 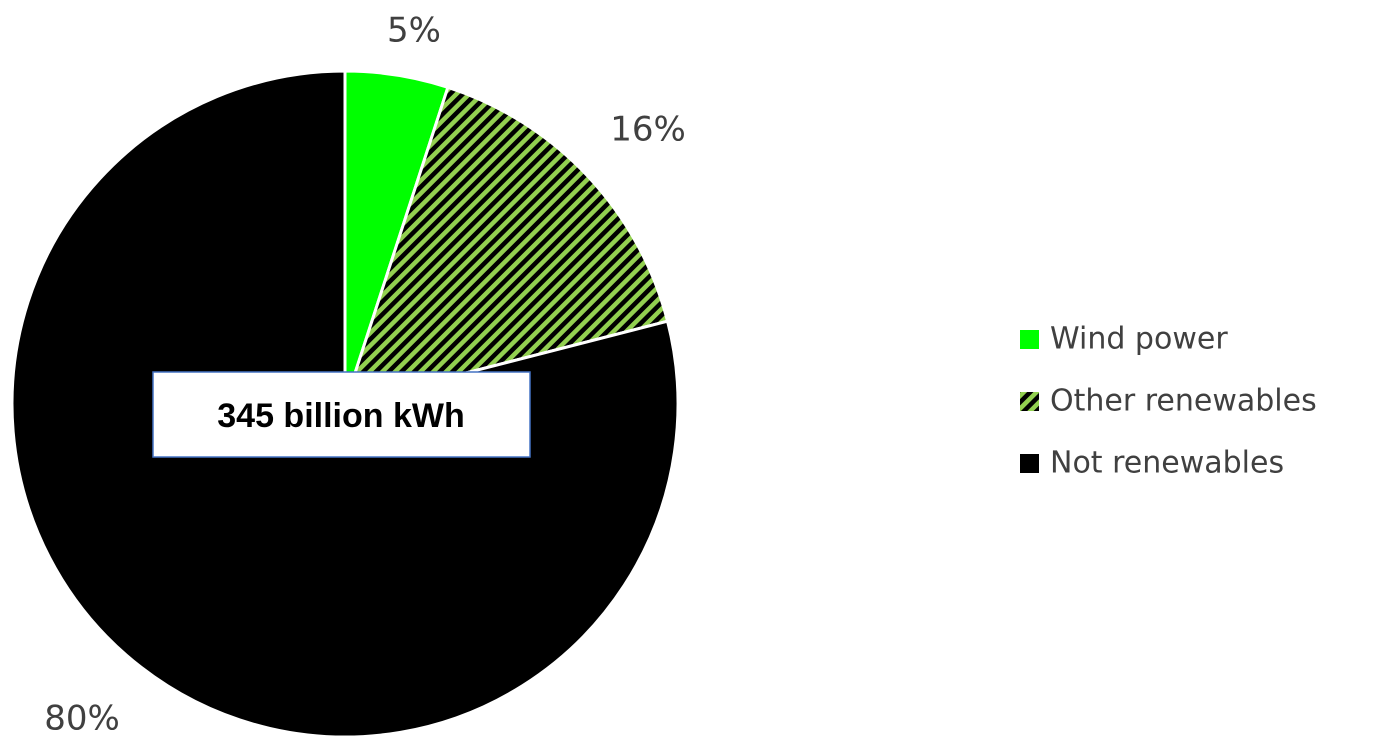 What do you see at coordinates (82, 719) in the screenshot?
I see `slice-label-not-renewables: 80%` at bounding box center [82, 719].